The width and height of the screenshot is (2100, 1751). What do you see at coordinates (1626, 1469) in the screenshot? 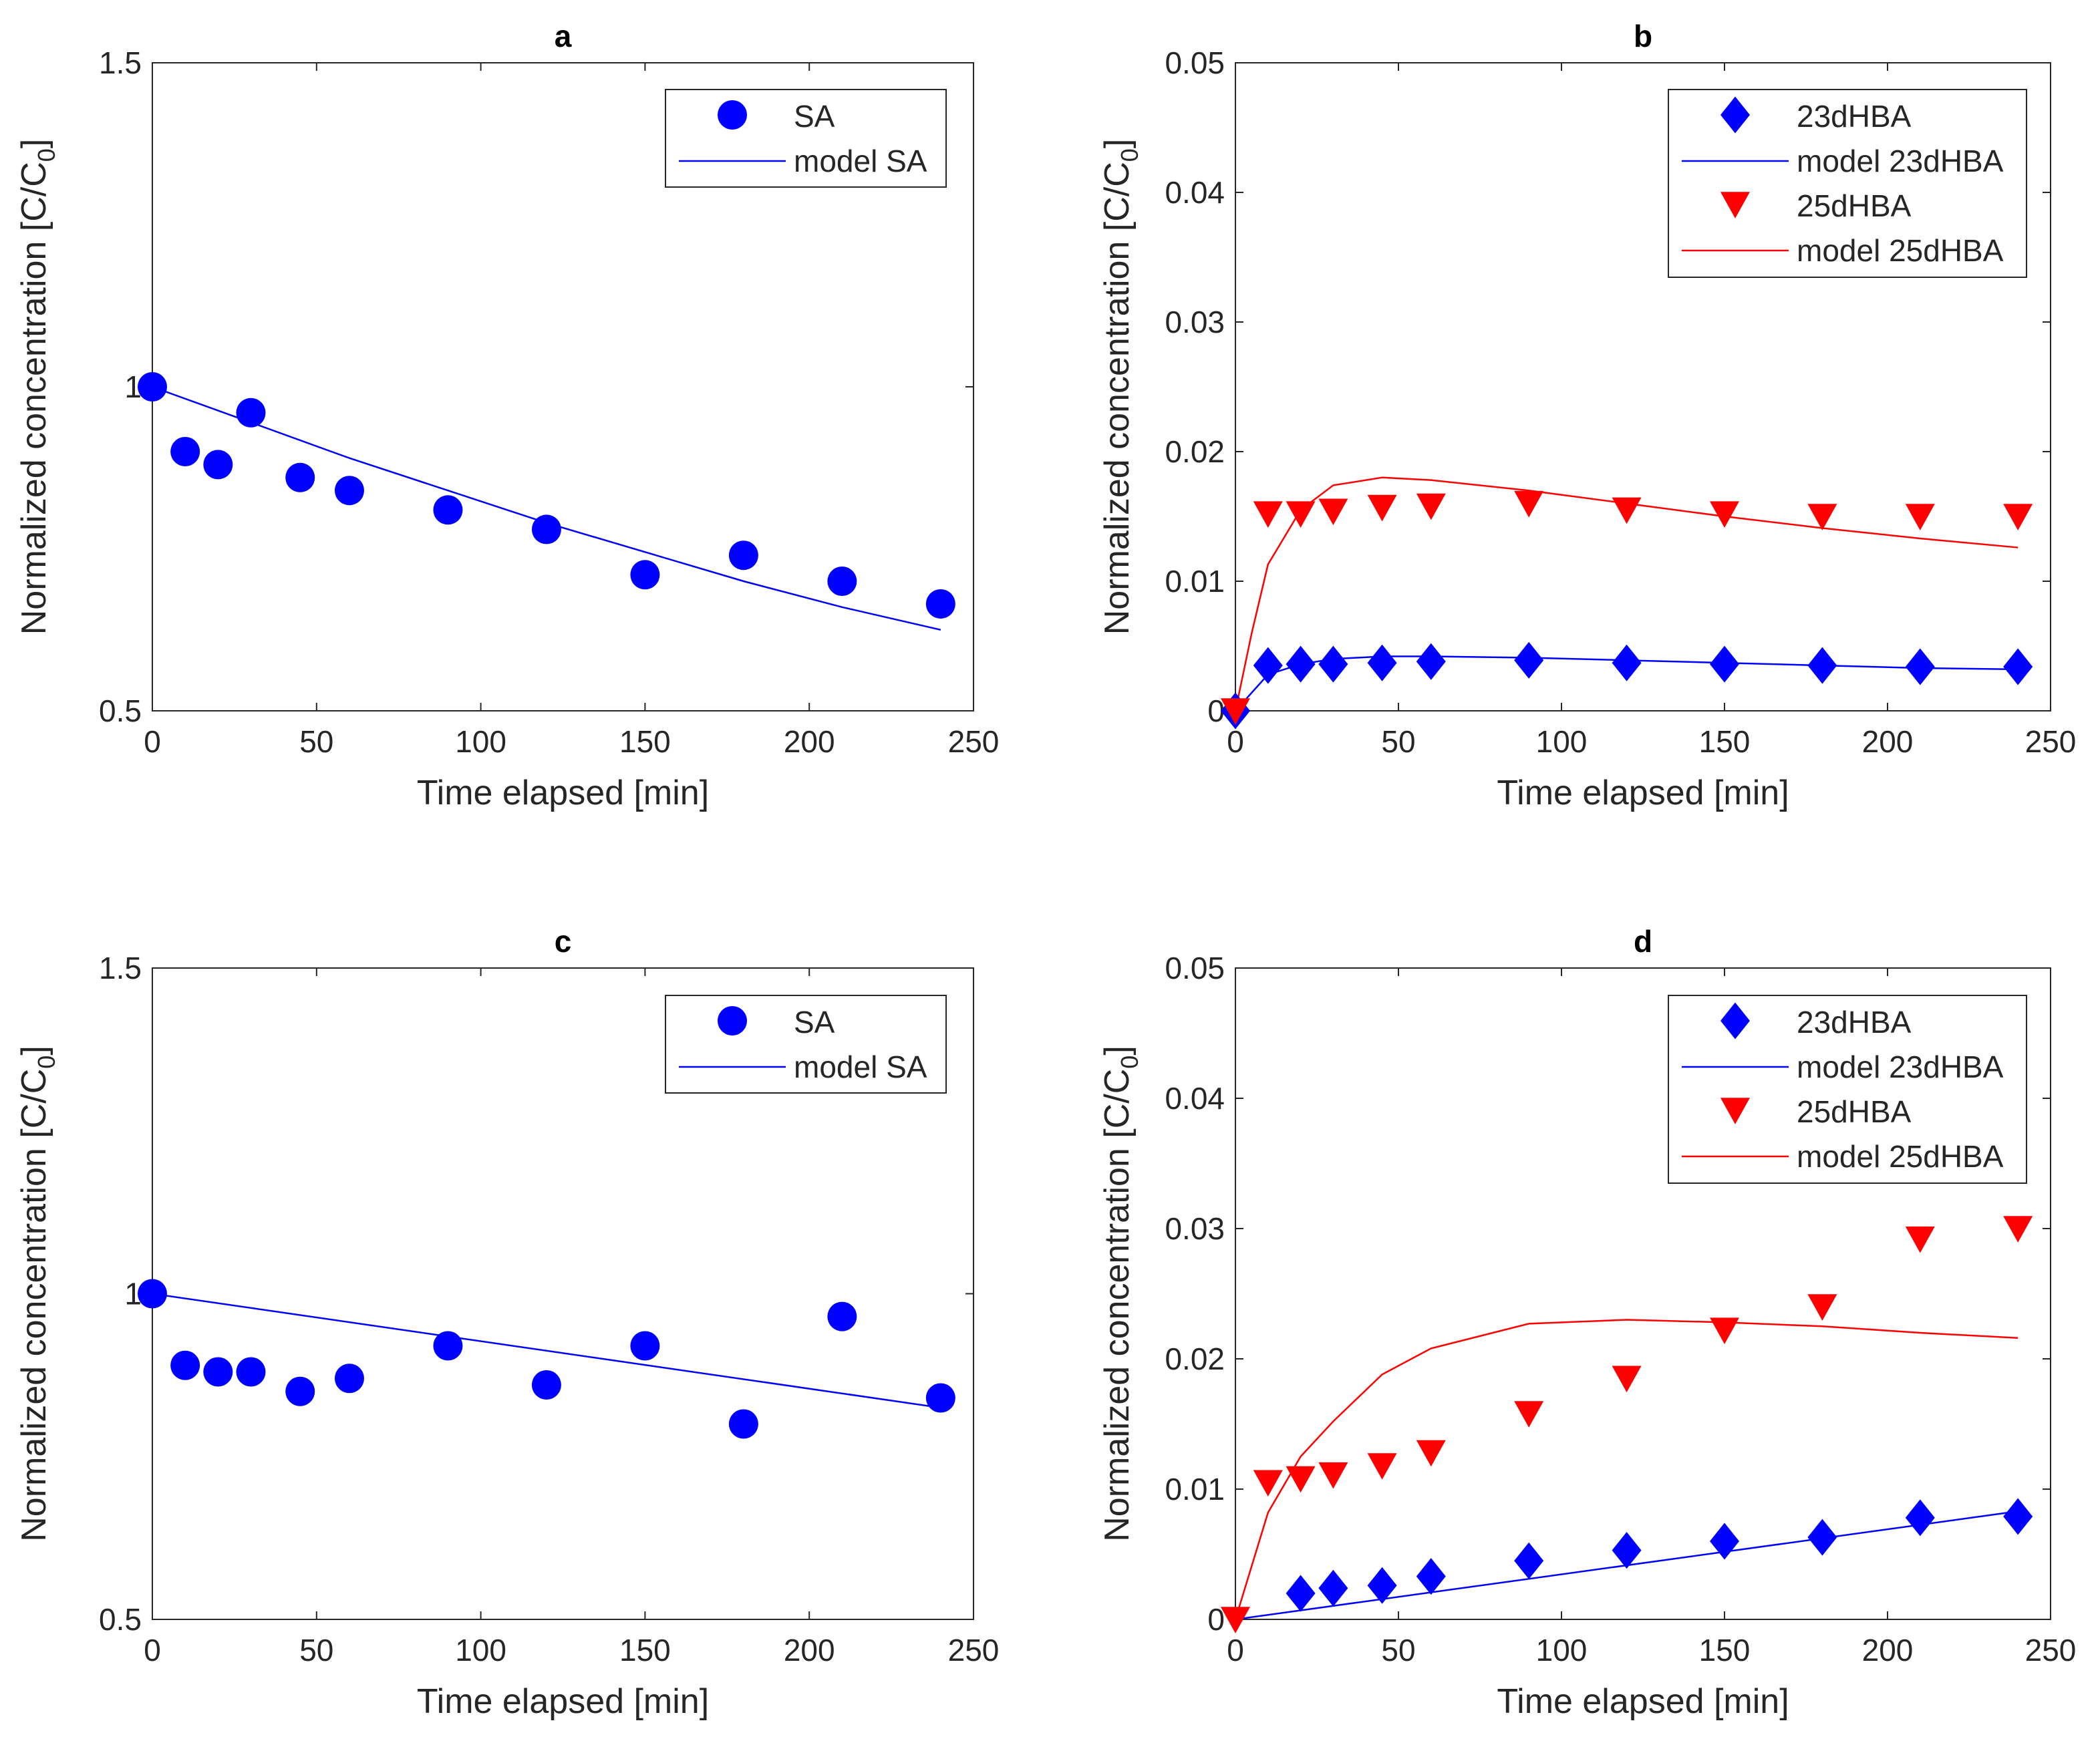
I see `series-line-model-25dhba` at bounding box center [1626, 1469].